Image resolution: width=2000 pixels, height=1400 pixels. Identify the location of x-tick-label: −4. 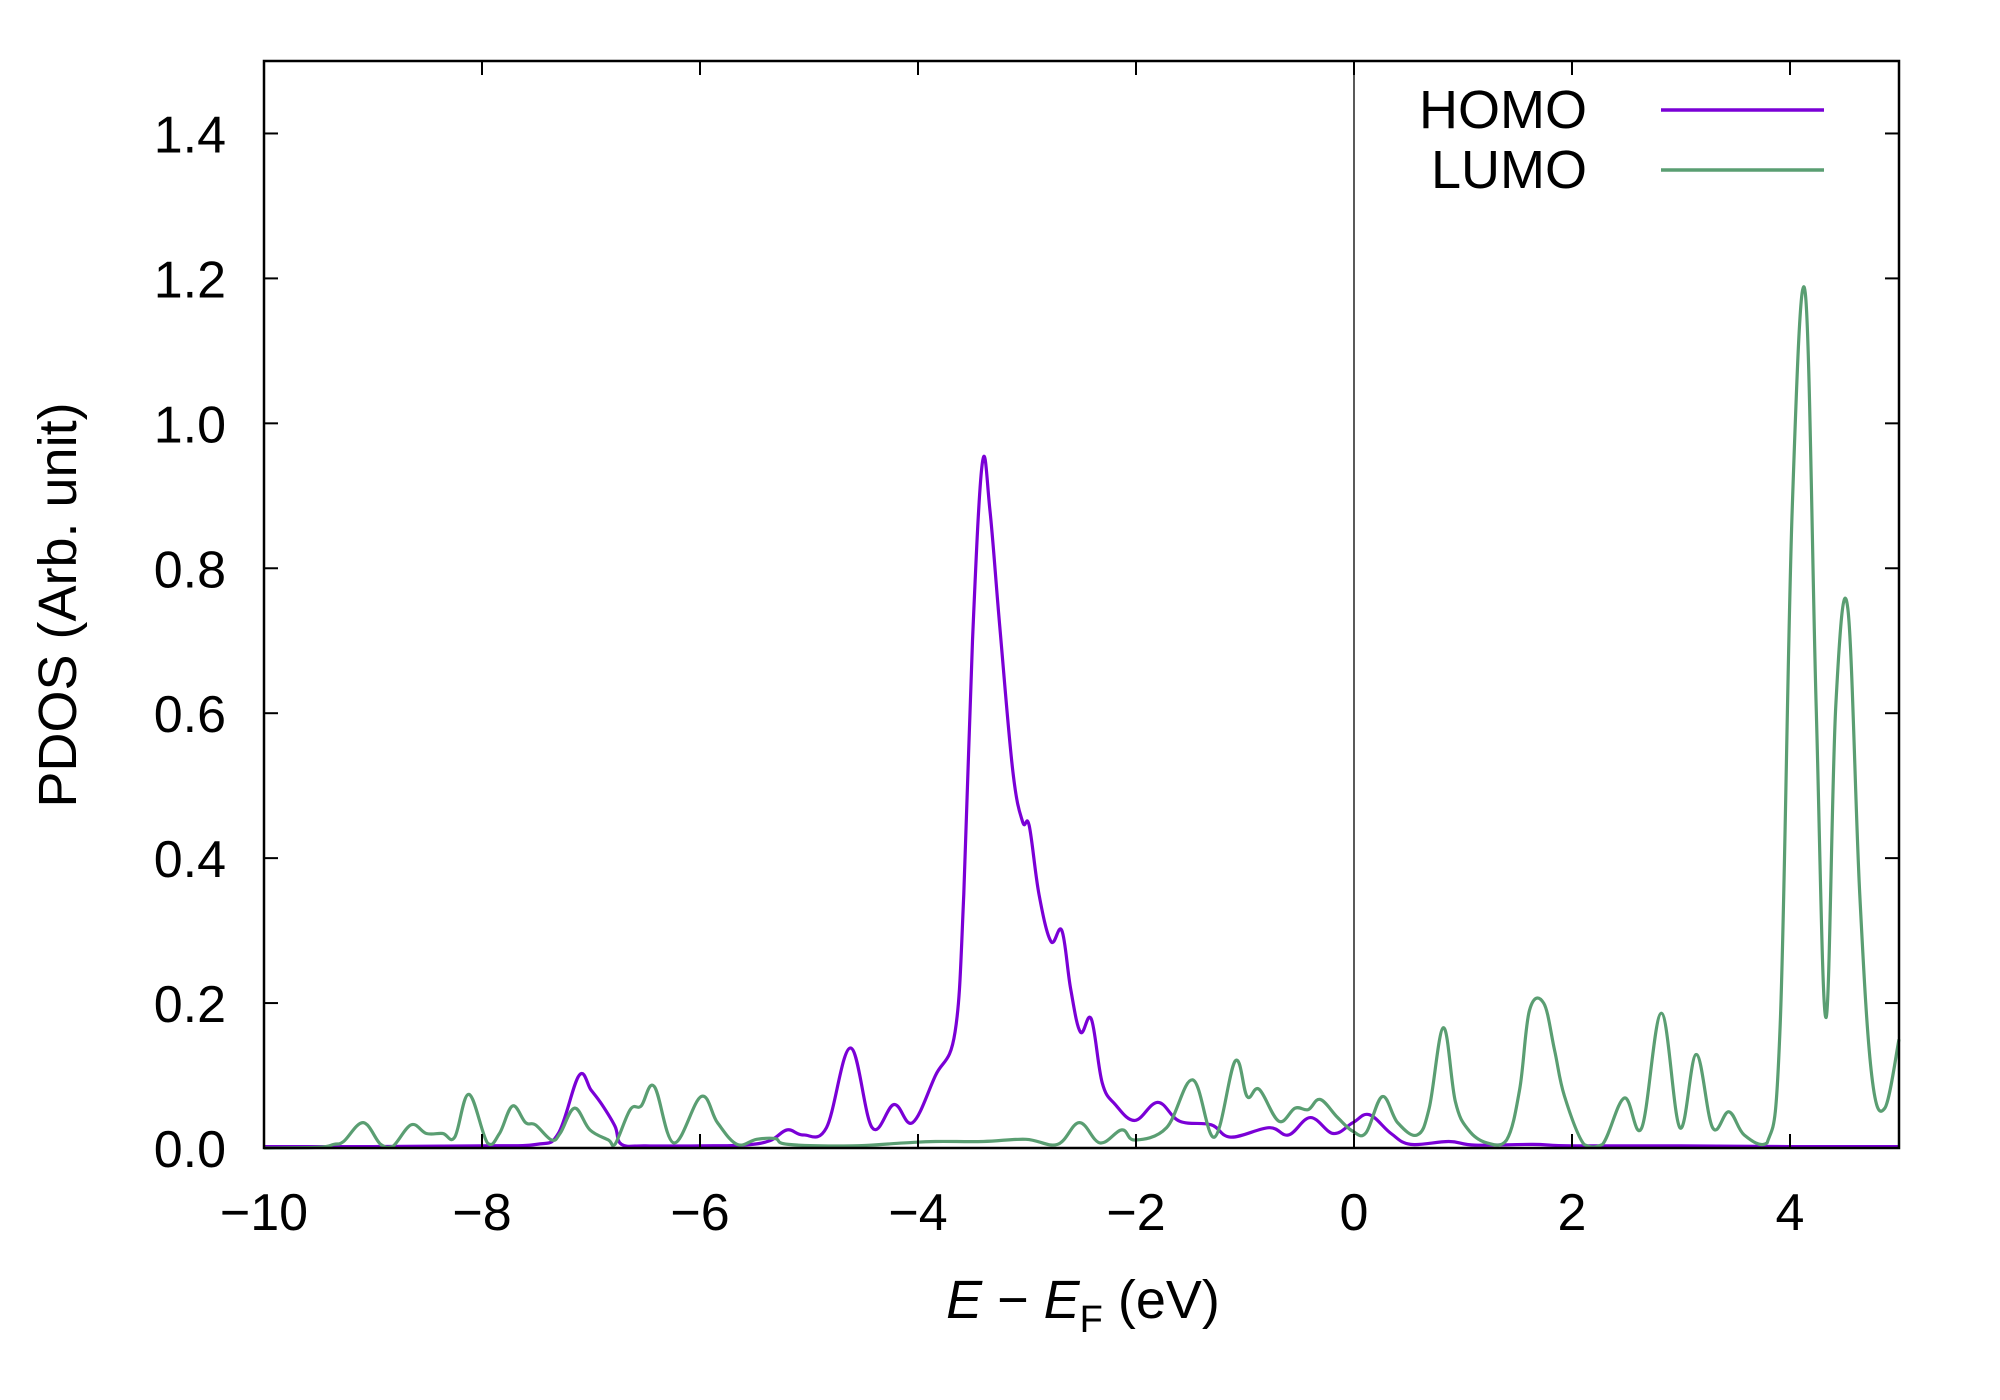
(917, 1213).